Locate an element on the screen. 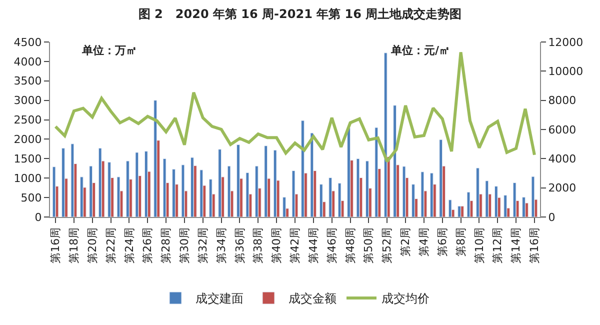 The width and height of the screenshot is (600, 325). x-tick-label: 第24周 is located at coordinates (129, 245).